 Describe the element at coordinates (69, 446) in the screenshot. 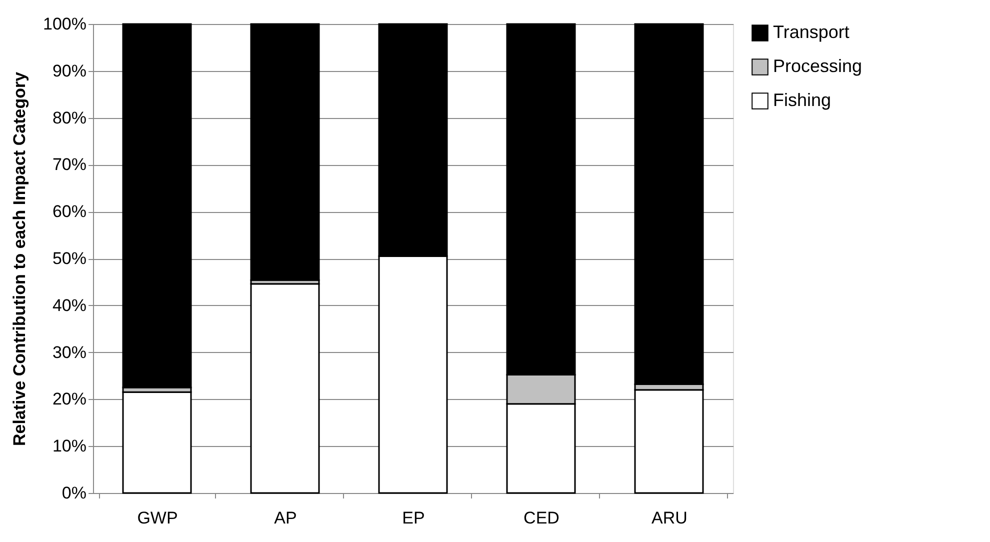

I see `y-tick-label: 10%` at that location.